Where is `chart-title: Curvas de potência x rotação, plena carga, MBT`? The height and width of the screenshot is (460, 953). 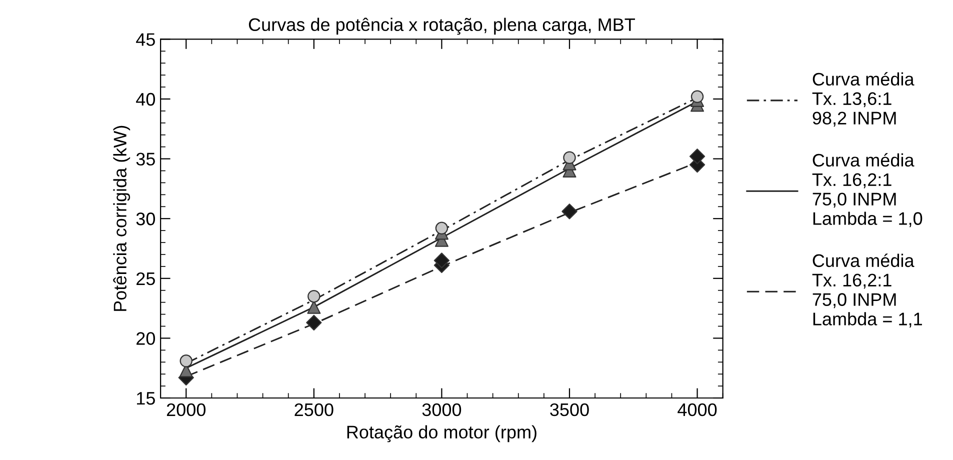 chart-title: Curvas de potência x rotação, plena carga, MBT is located at coordinates (441, 26).